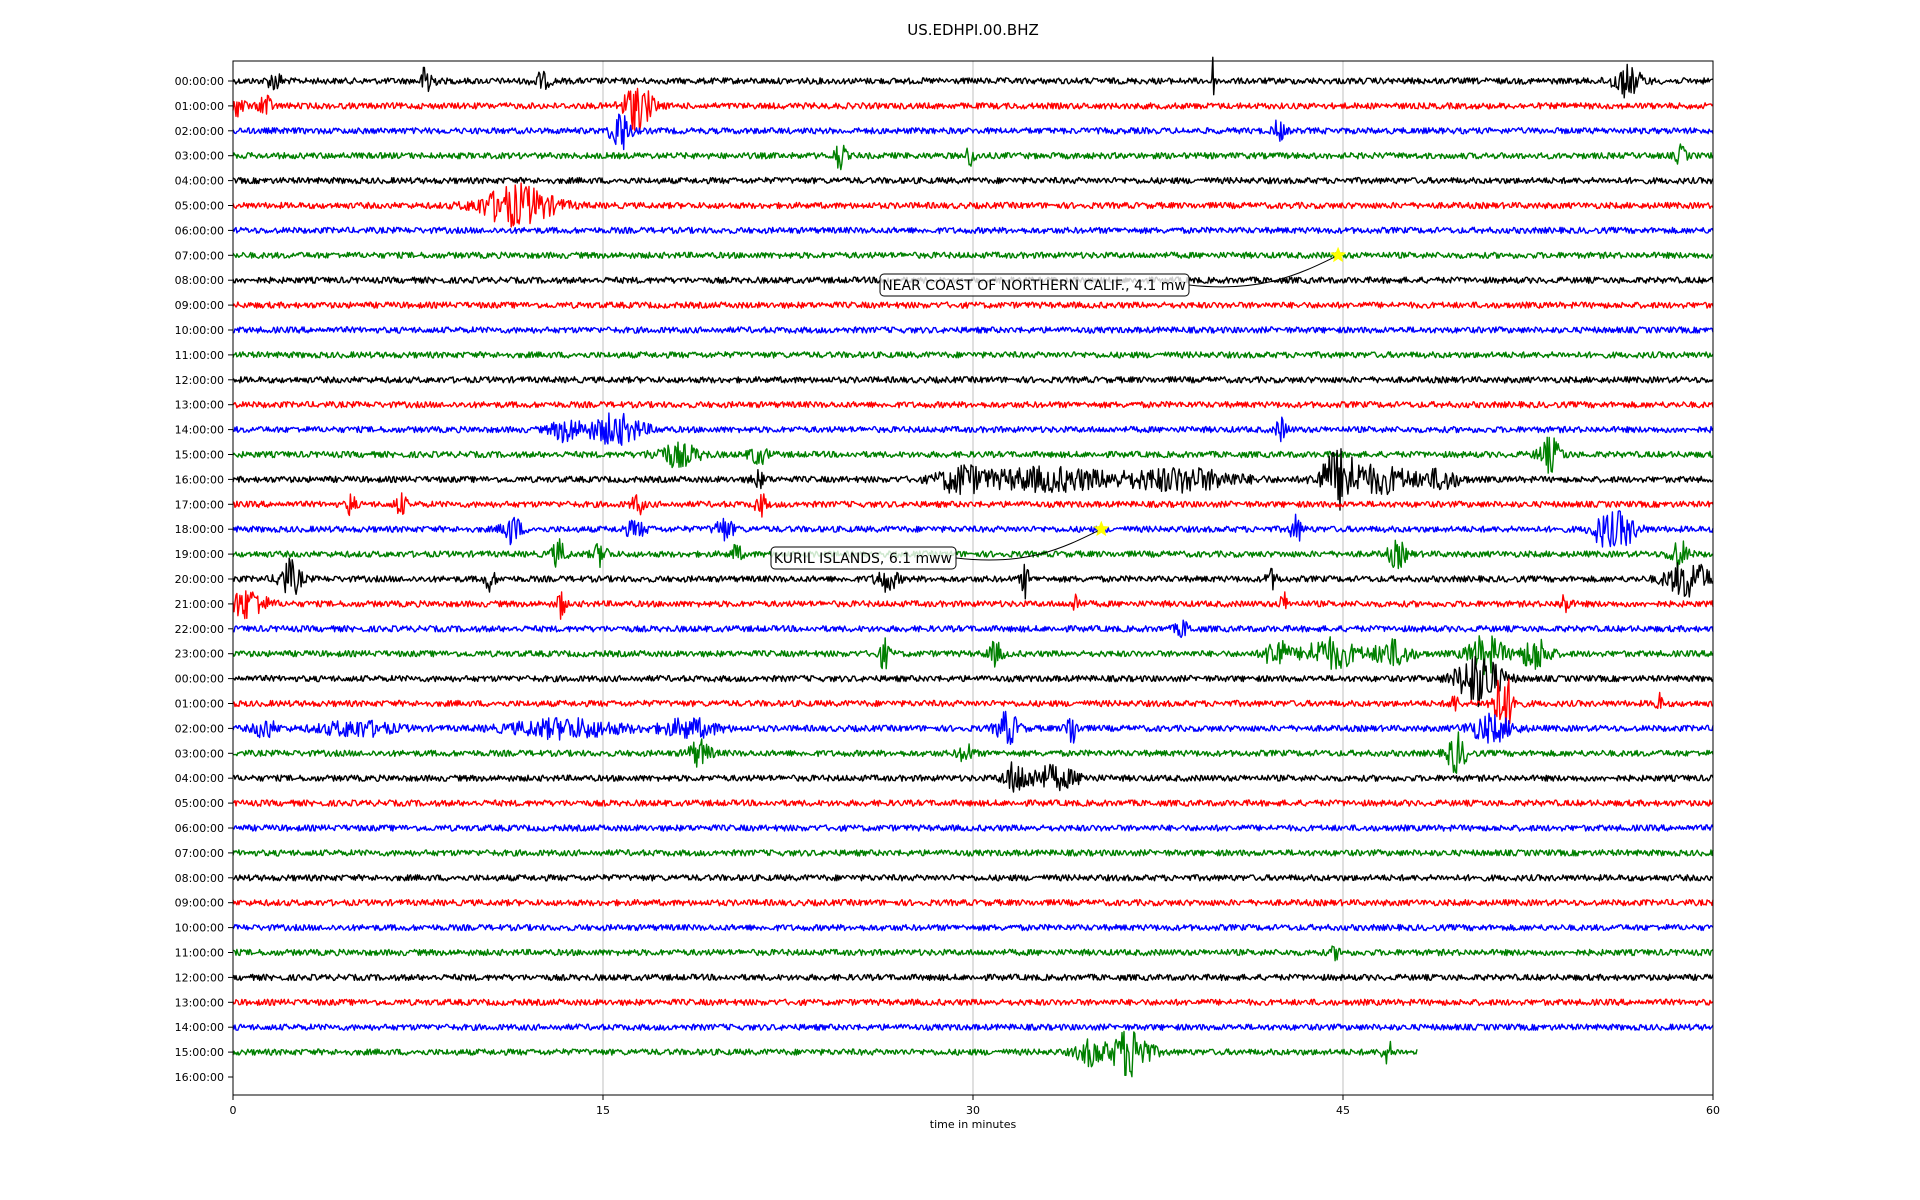  I want to click on x-tick-label-45: 45, so click(1343, 1110).